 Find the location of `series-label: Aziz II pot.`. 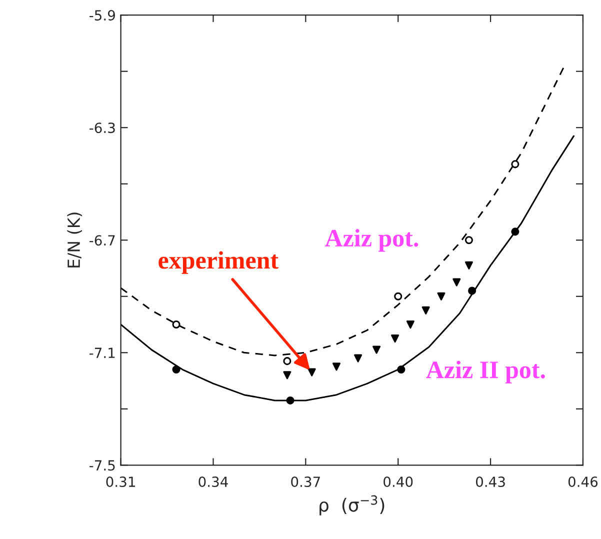

series-label: Aziz II pot. is located at coordinates (485, 372).